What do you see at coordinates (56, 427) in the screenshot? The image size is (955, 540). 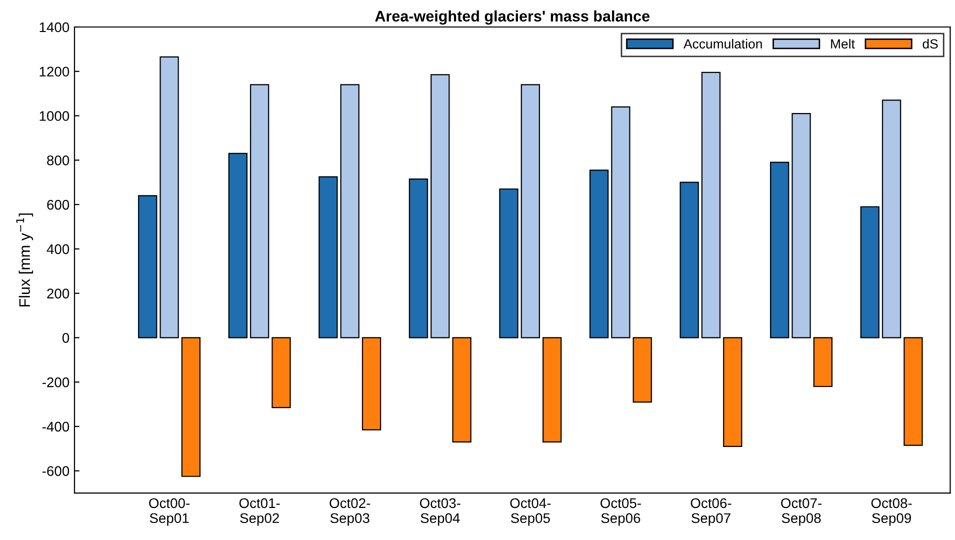 I see `y-tick-label: -400` at bounding box center [56, 427].